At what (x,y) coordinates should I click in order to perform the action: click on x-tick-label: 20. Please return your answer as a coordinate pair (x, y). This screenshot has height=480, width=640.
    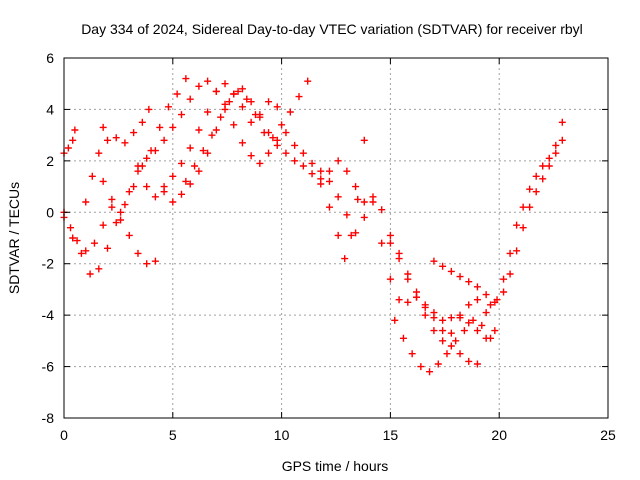
    Looking at the image, I should click on (499, 435).